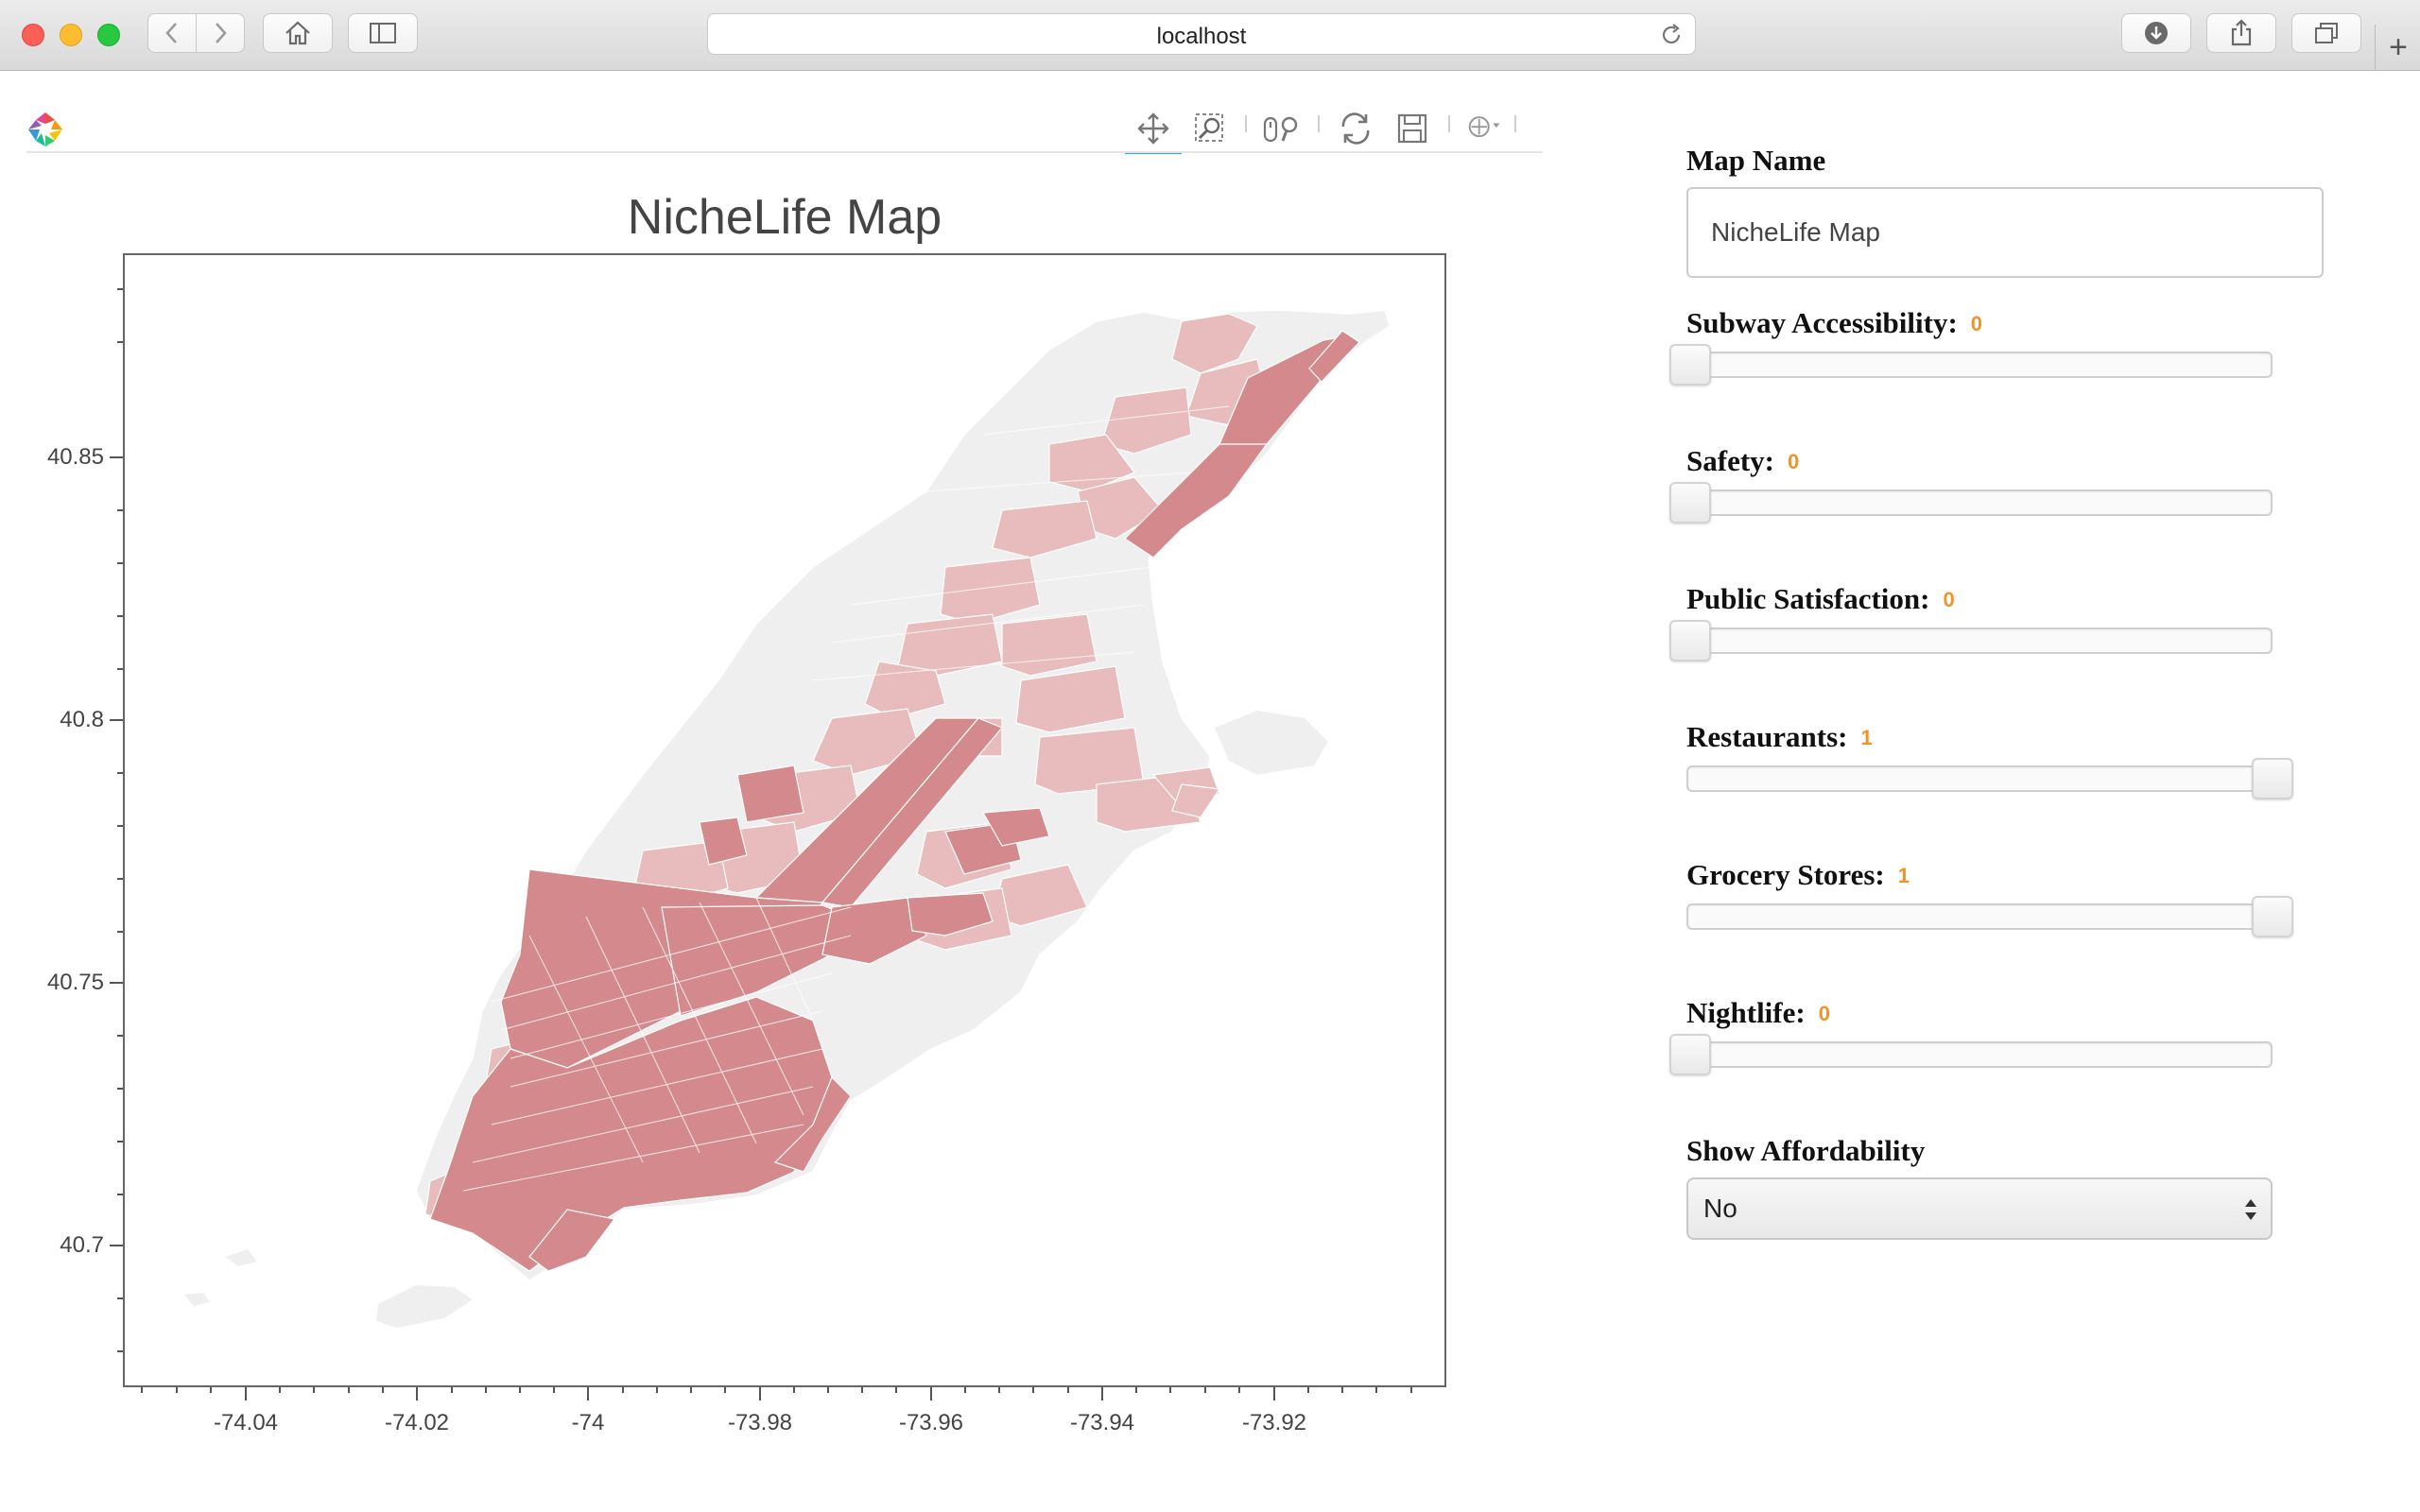 This screenshot has height=1512, width=2420. I want to click on x-tick-label: -74, so click(588, 1422).